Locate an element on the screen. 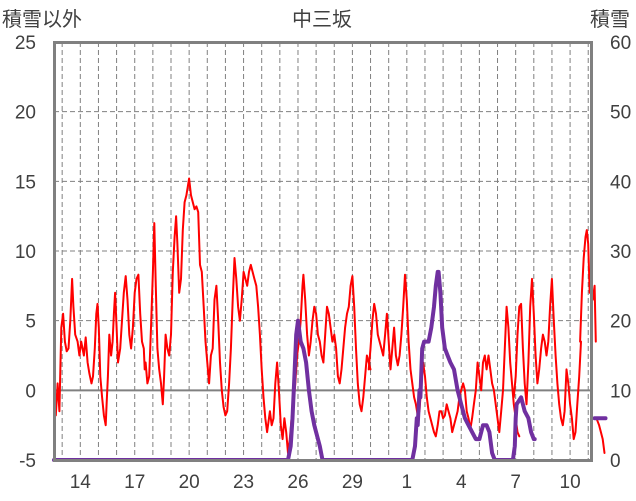 This screenshot has height=501, width=636. x-tick-label: 4 is located at coordinates (461, 482).